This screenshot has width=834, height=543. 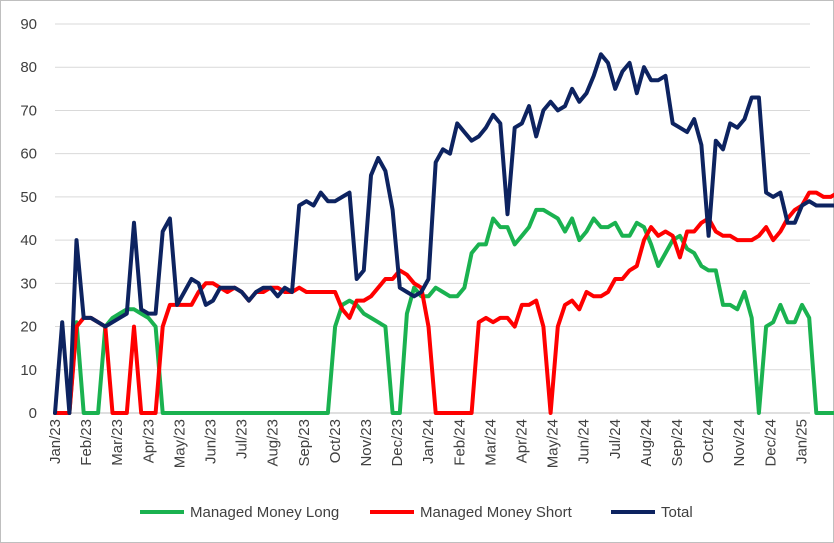 I want to click on x-tick-label: Sep/23, so click(x=304, y=443).